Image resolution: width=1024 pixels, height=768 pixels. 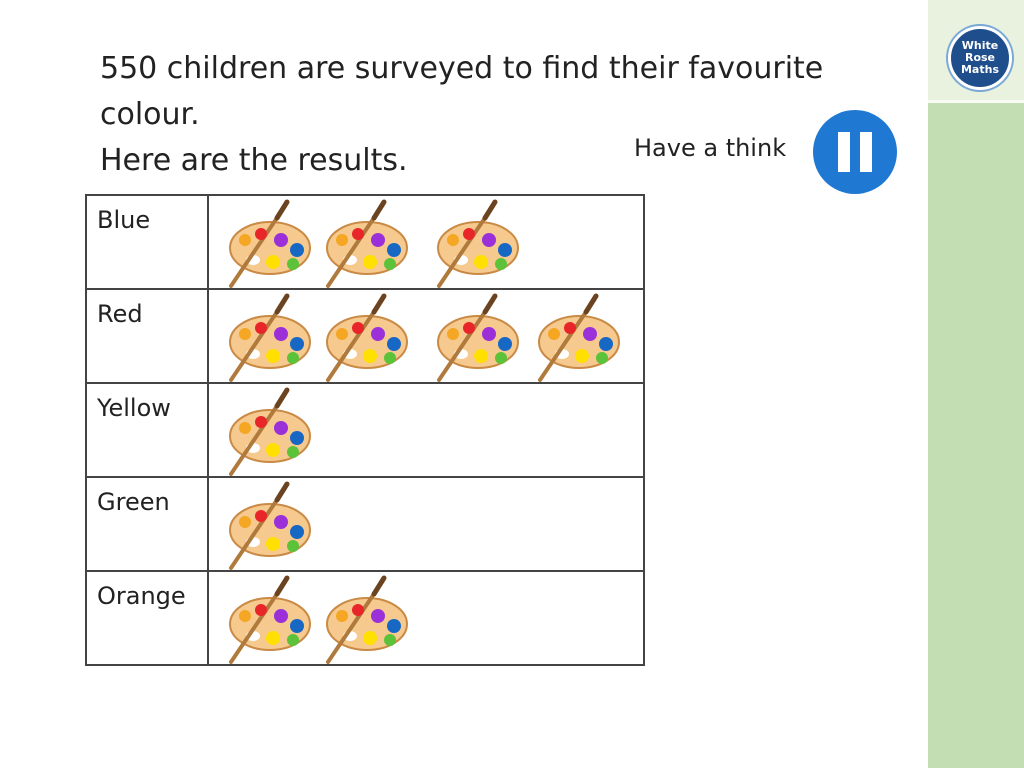 I want to click on category-label: Yellow, so click(x=147, y=430).